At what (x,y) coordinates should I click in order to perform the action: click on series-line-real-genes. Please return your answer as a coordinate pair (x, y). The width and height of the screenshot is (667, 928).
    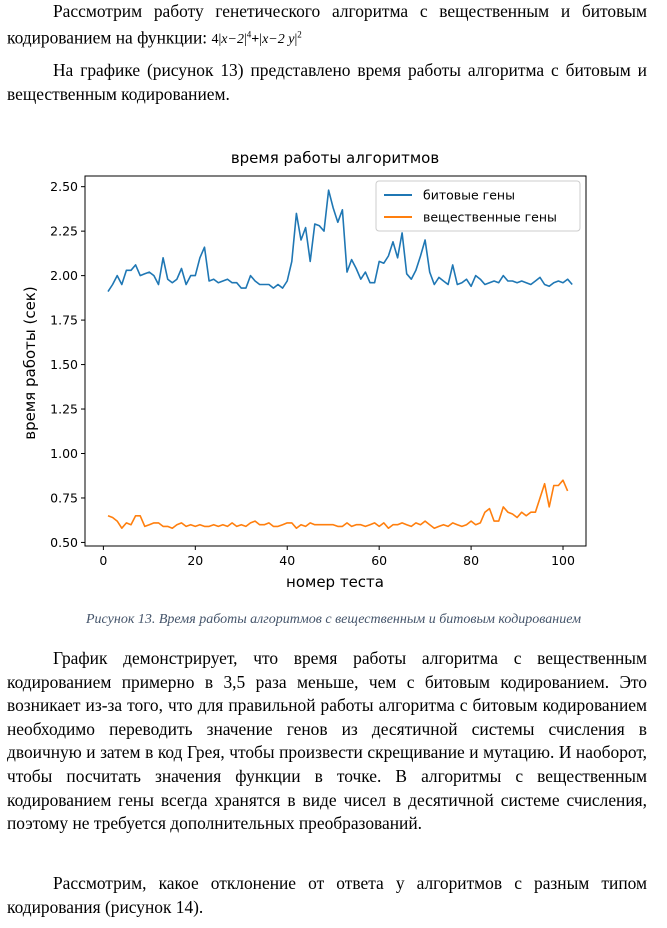
    Looking at the image, I should click on (338, 504).